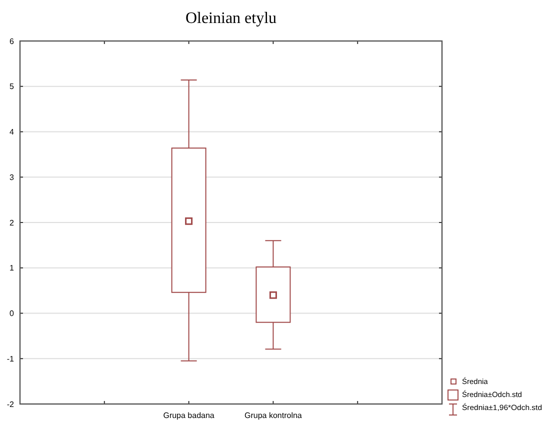 This screenshot has width=545, height=426. What do you see at coordinates (12, 132) in the screenshot?
I see `y-tick-label: 4` at bounding box center [12, 132].